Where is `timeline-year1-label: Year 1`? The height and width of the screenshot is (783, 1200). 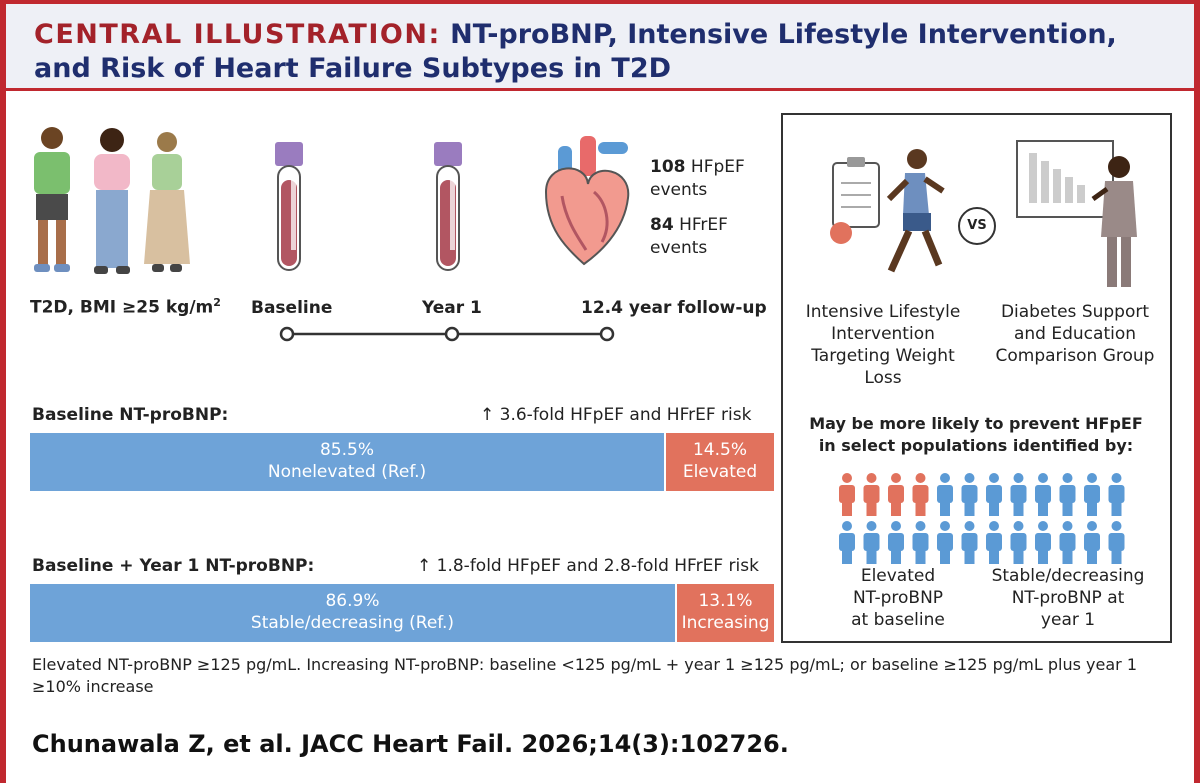
timeline-year1-label: Year 1 is located at coordinates (452, 308).